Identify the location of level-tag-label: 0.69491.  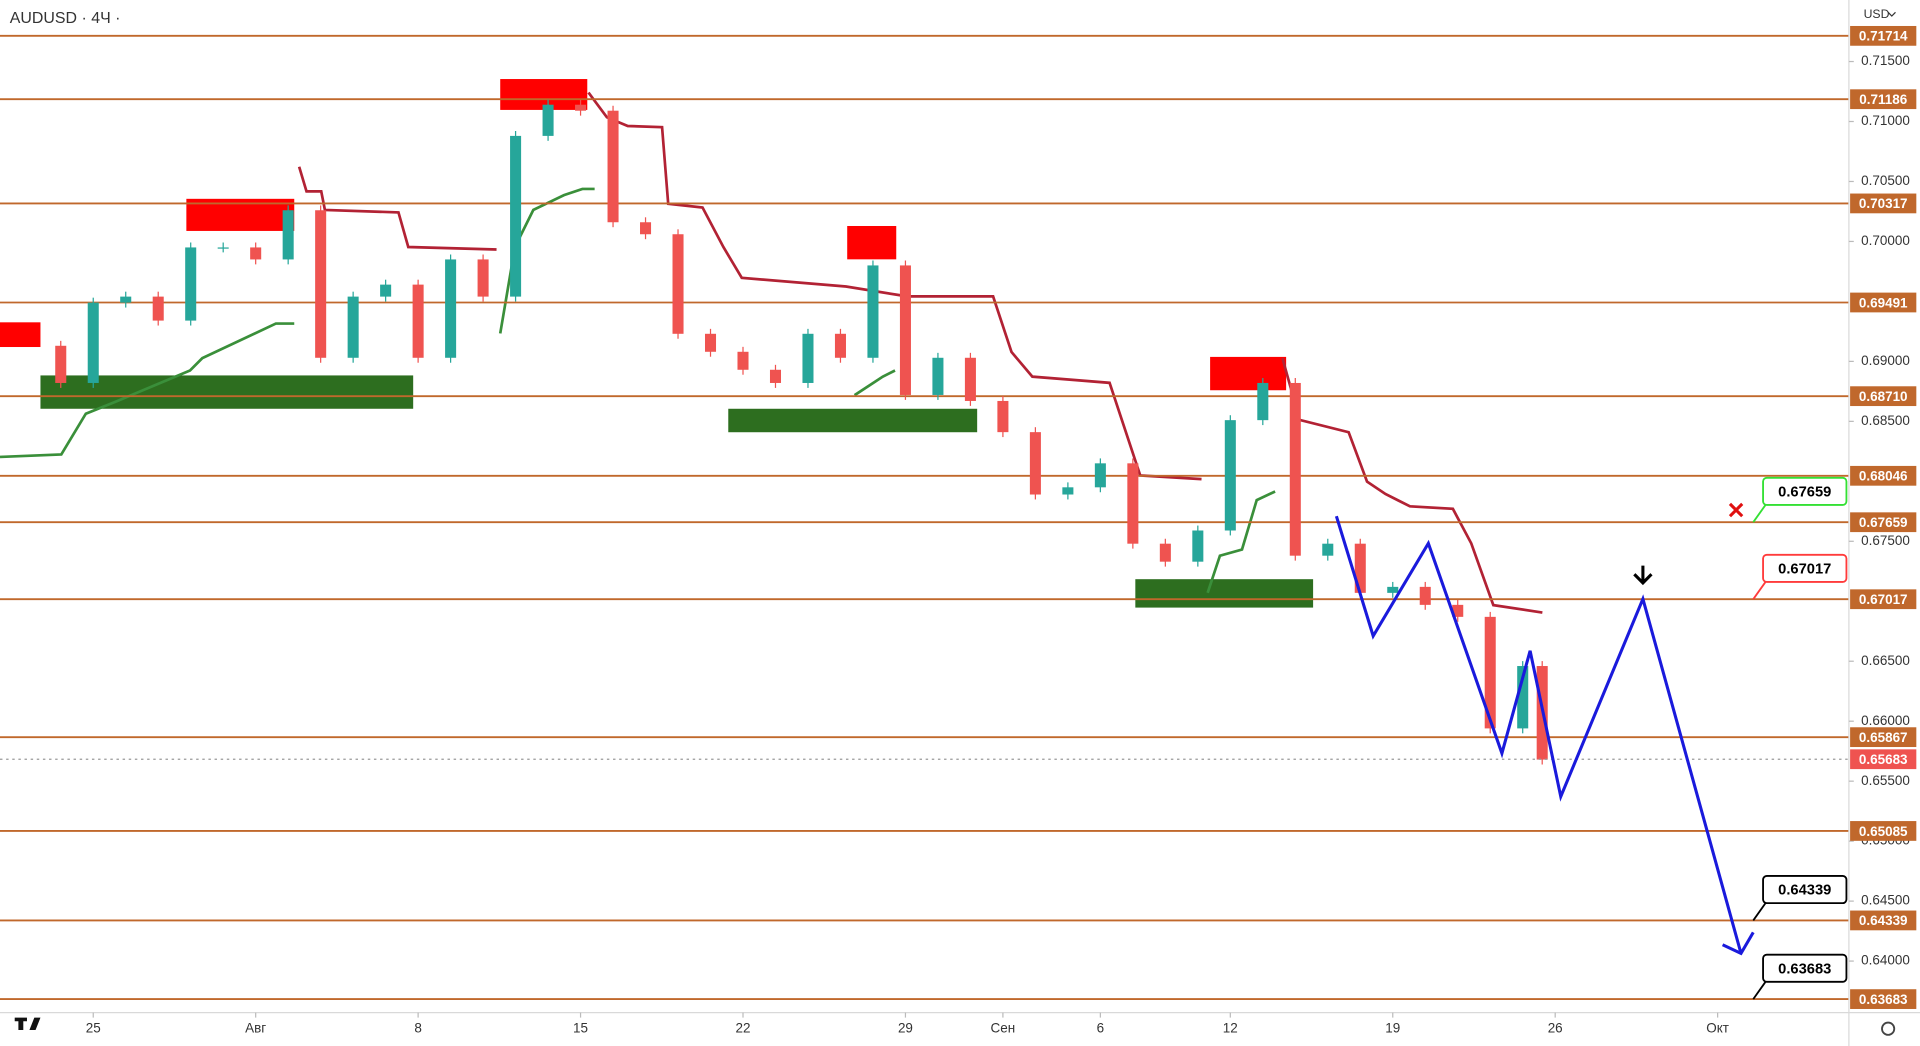
(1883, 302).